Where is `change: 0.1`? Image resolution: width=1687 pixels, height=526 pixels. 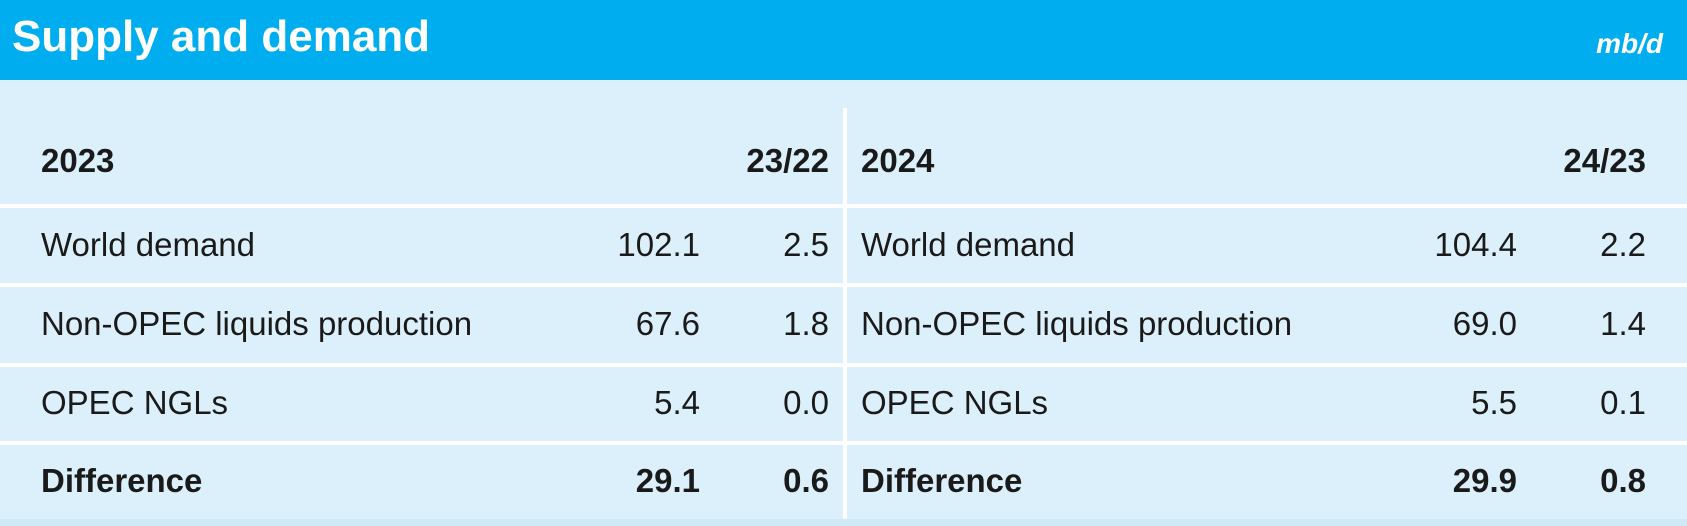
change: 0.1 is located at coordinates (1623, 402).